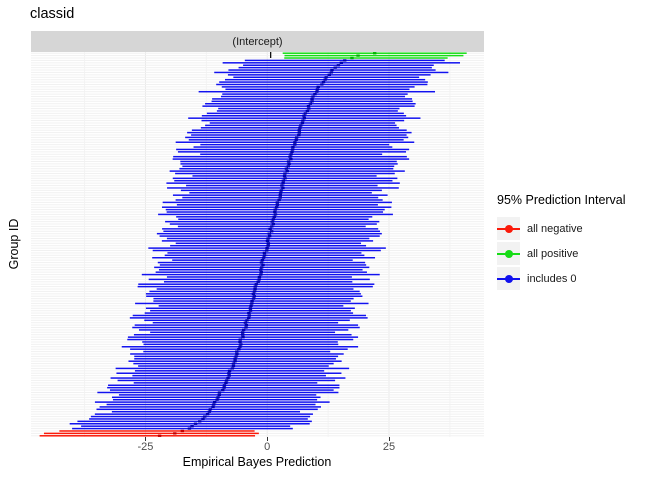 The height and width of the screenshot is (480, 672). Describe the element at coordinates (14, 244) in the screenshot. I see `y-axis-title: Group ID` at that location.